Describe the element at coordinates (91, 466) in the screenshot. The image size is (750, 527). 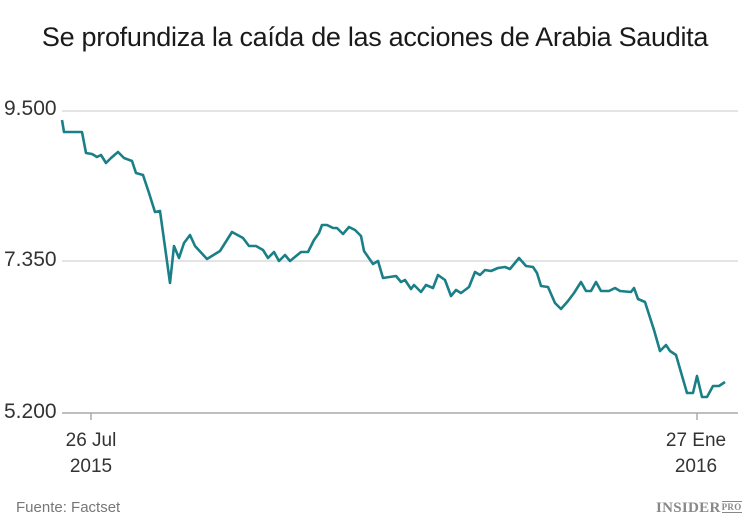
I see `x-tick-year: 2015` at that location.